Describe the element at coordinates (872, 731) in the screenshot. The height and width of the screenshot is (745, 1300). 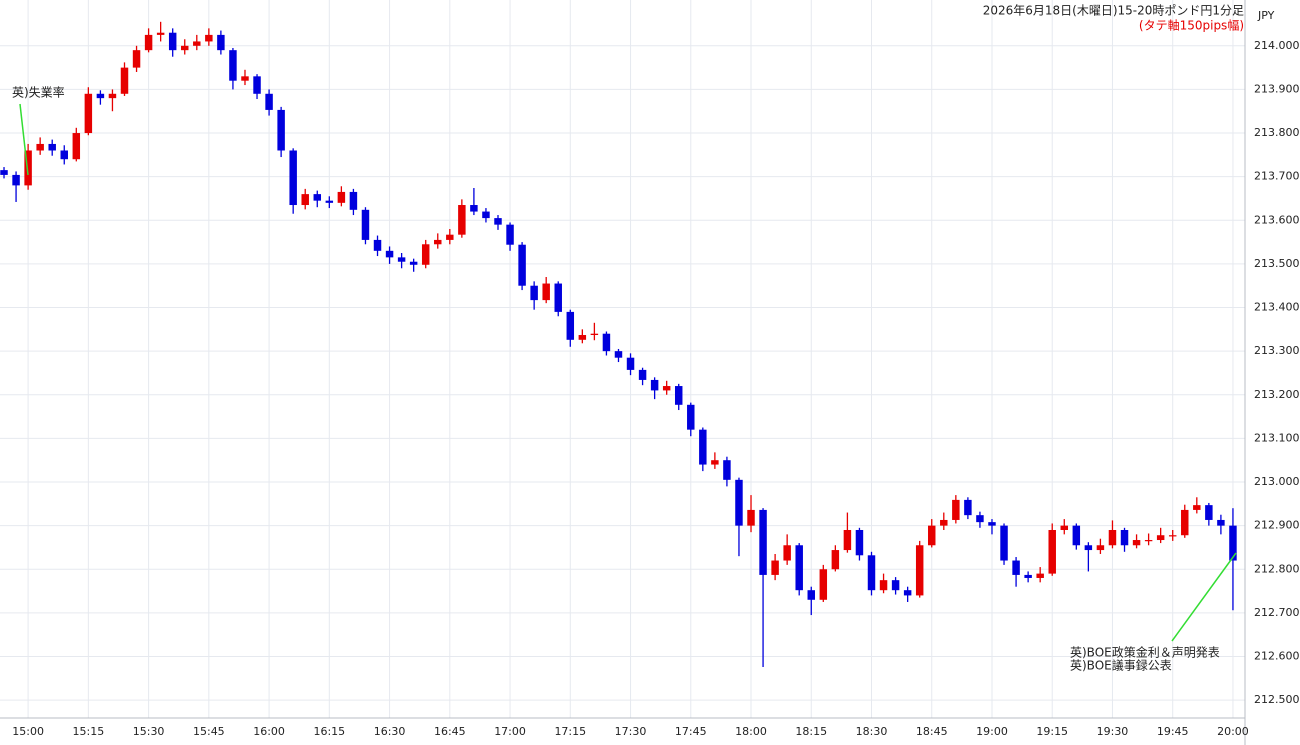
I see `x-tick-label: 18:30` at that location.